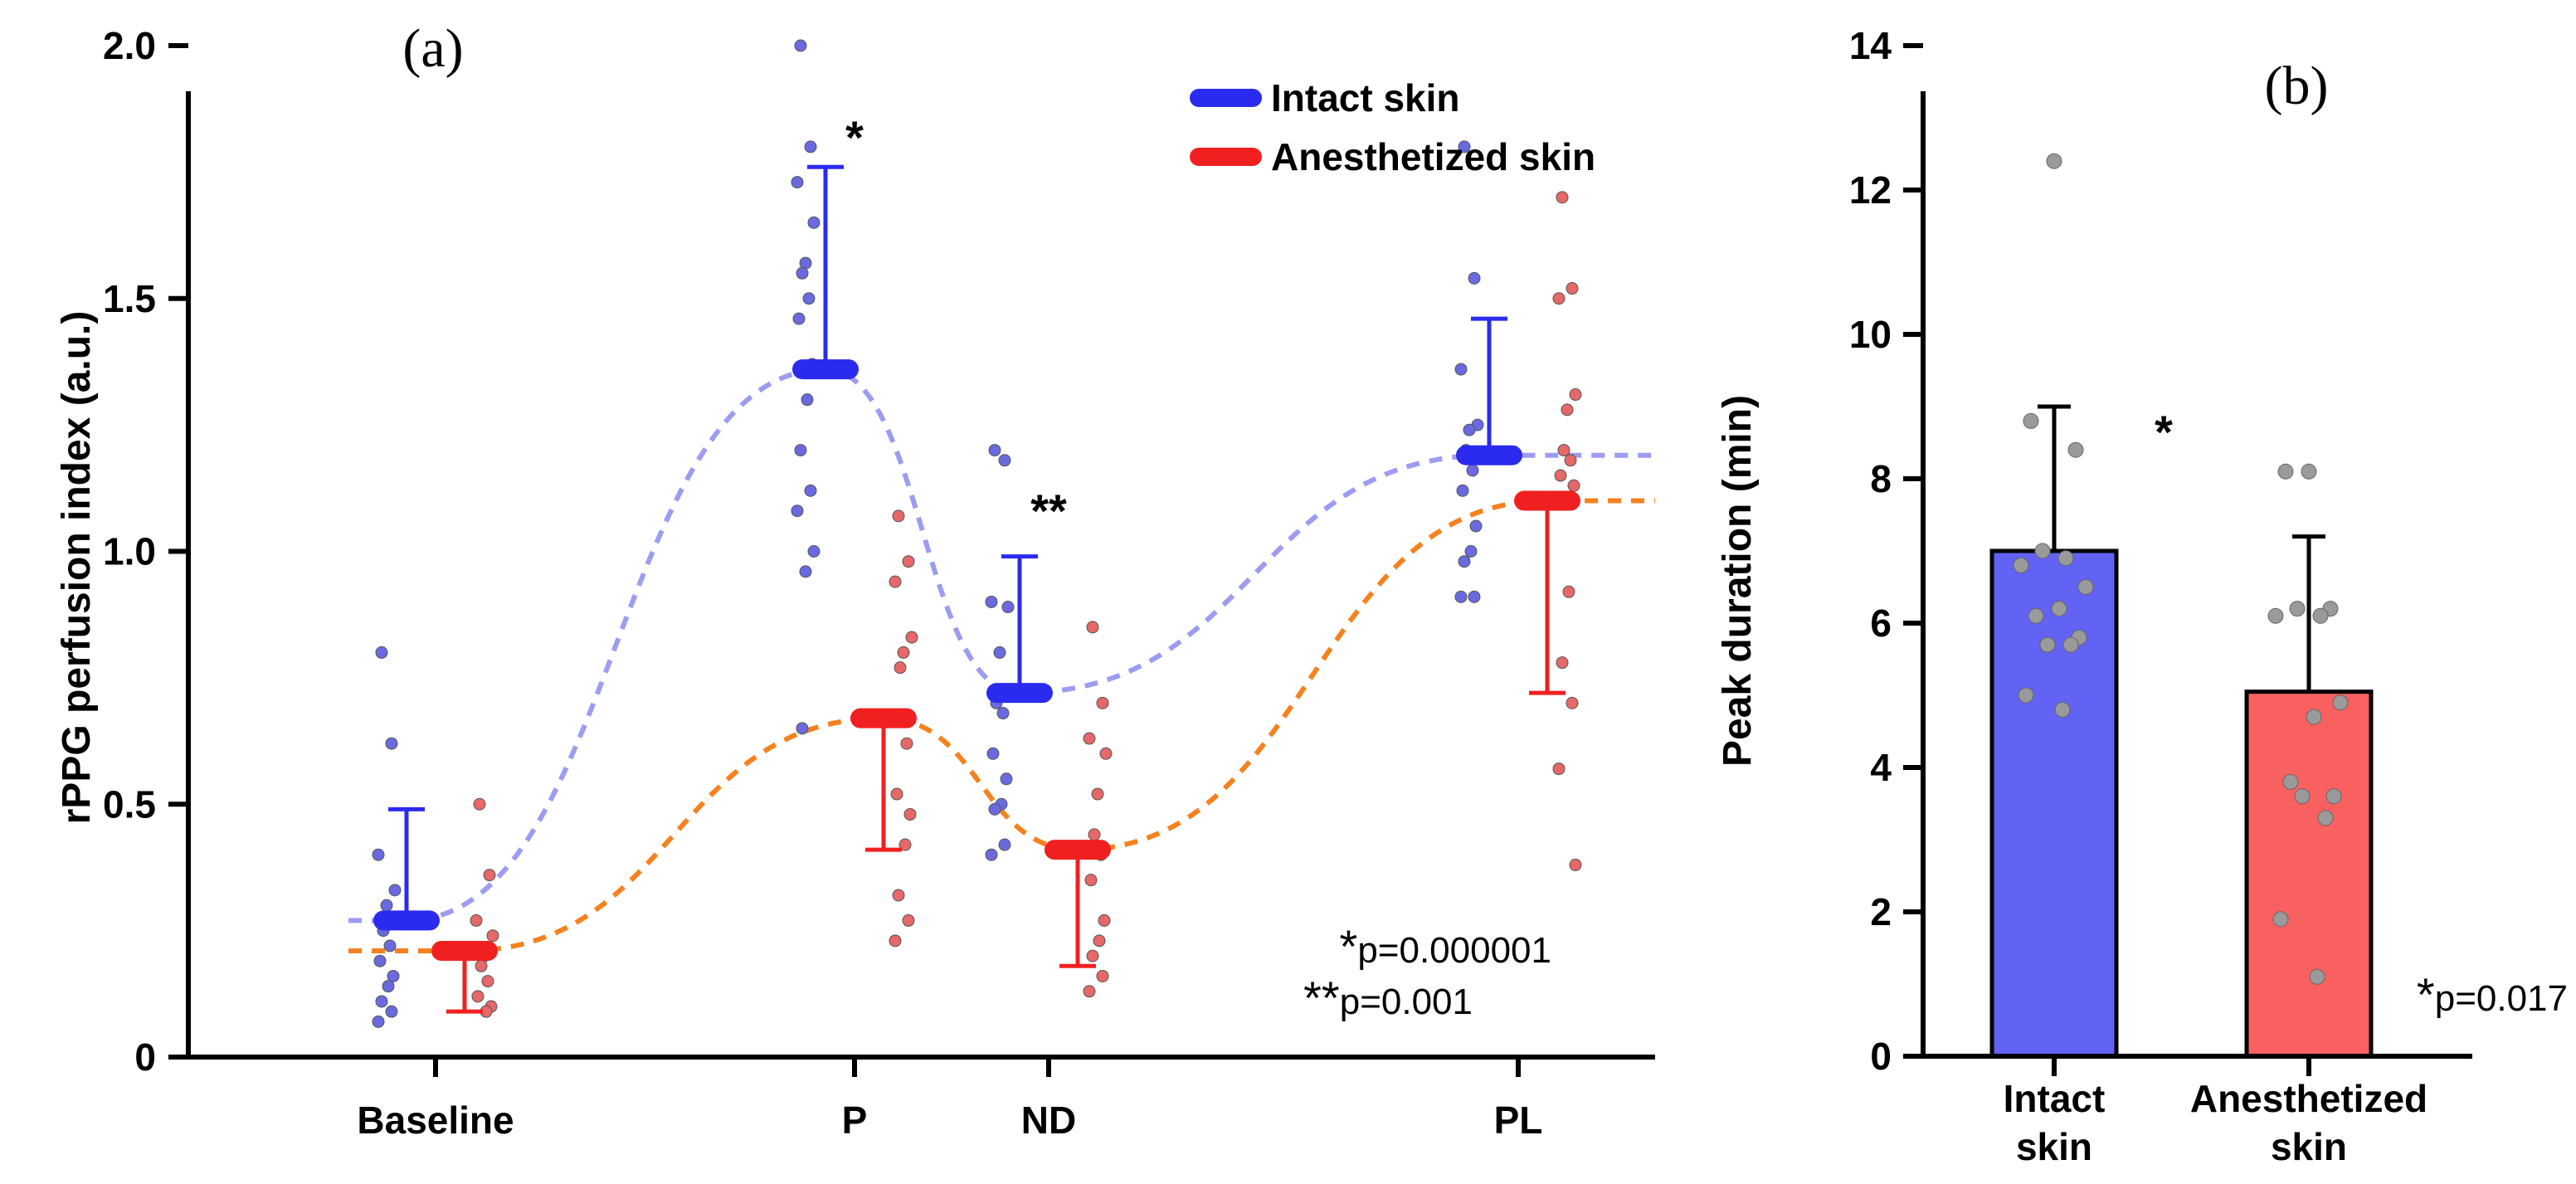 Image resolution: width=2576 pixels, height=1184 pixels. I want to click on panel-b-bars, so click(2181, 803).